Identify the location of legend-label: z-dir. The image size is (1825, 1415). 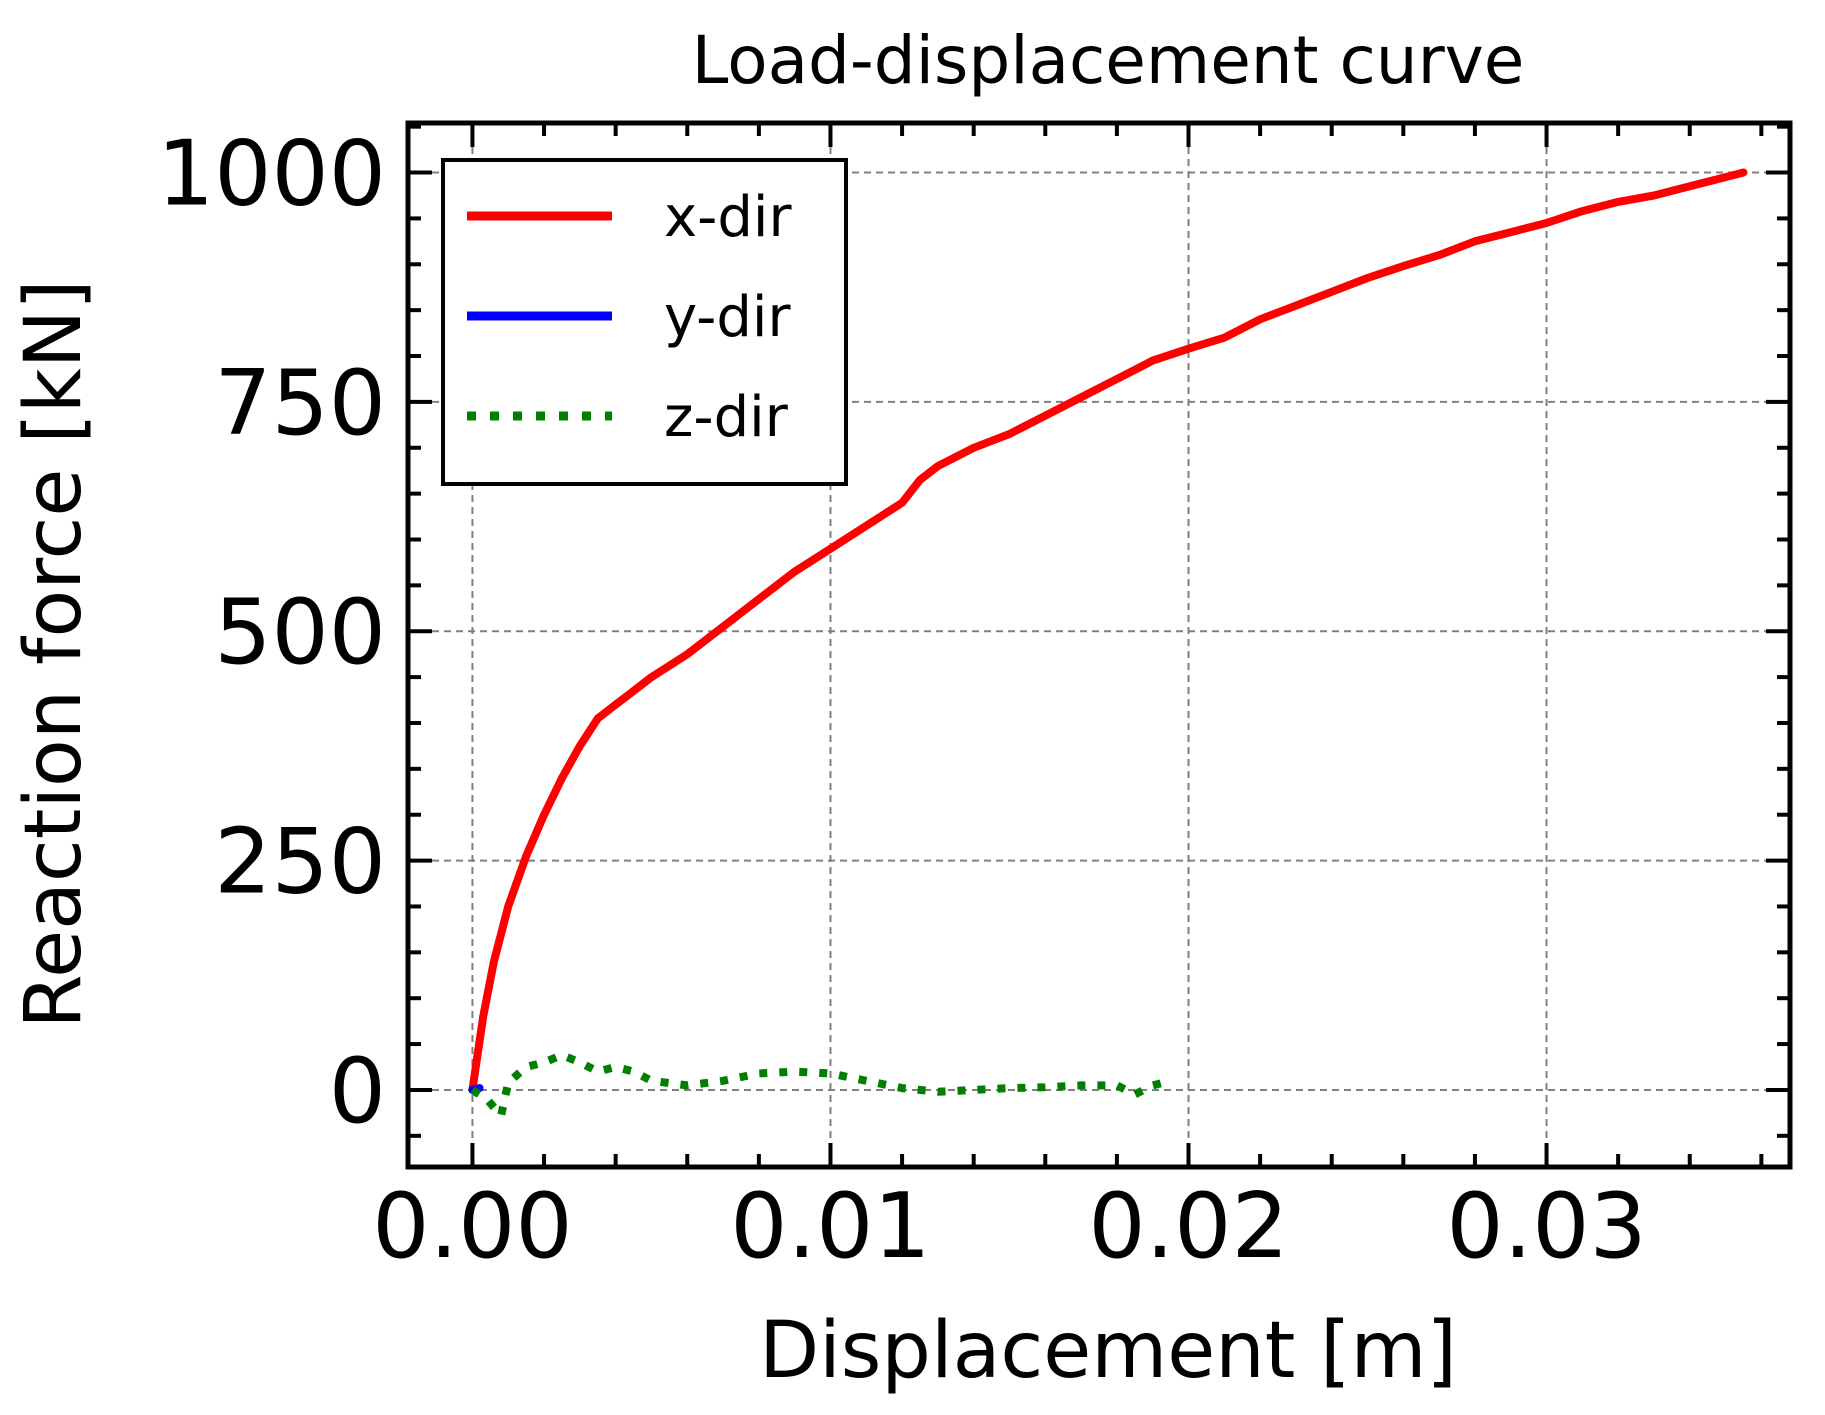
(726, 417).